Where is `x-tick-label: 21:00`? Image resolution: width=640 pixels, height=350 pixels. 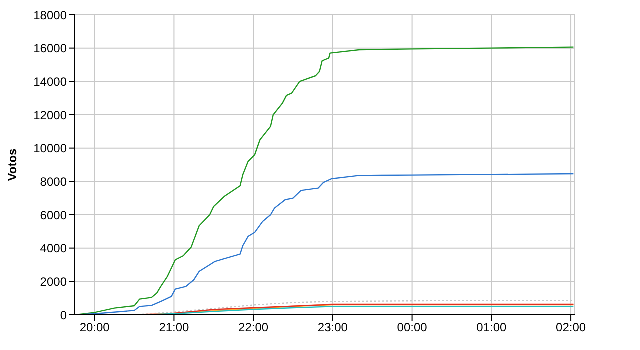 x-tick-label: 21:00 is located at coordinates (174, 327).